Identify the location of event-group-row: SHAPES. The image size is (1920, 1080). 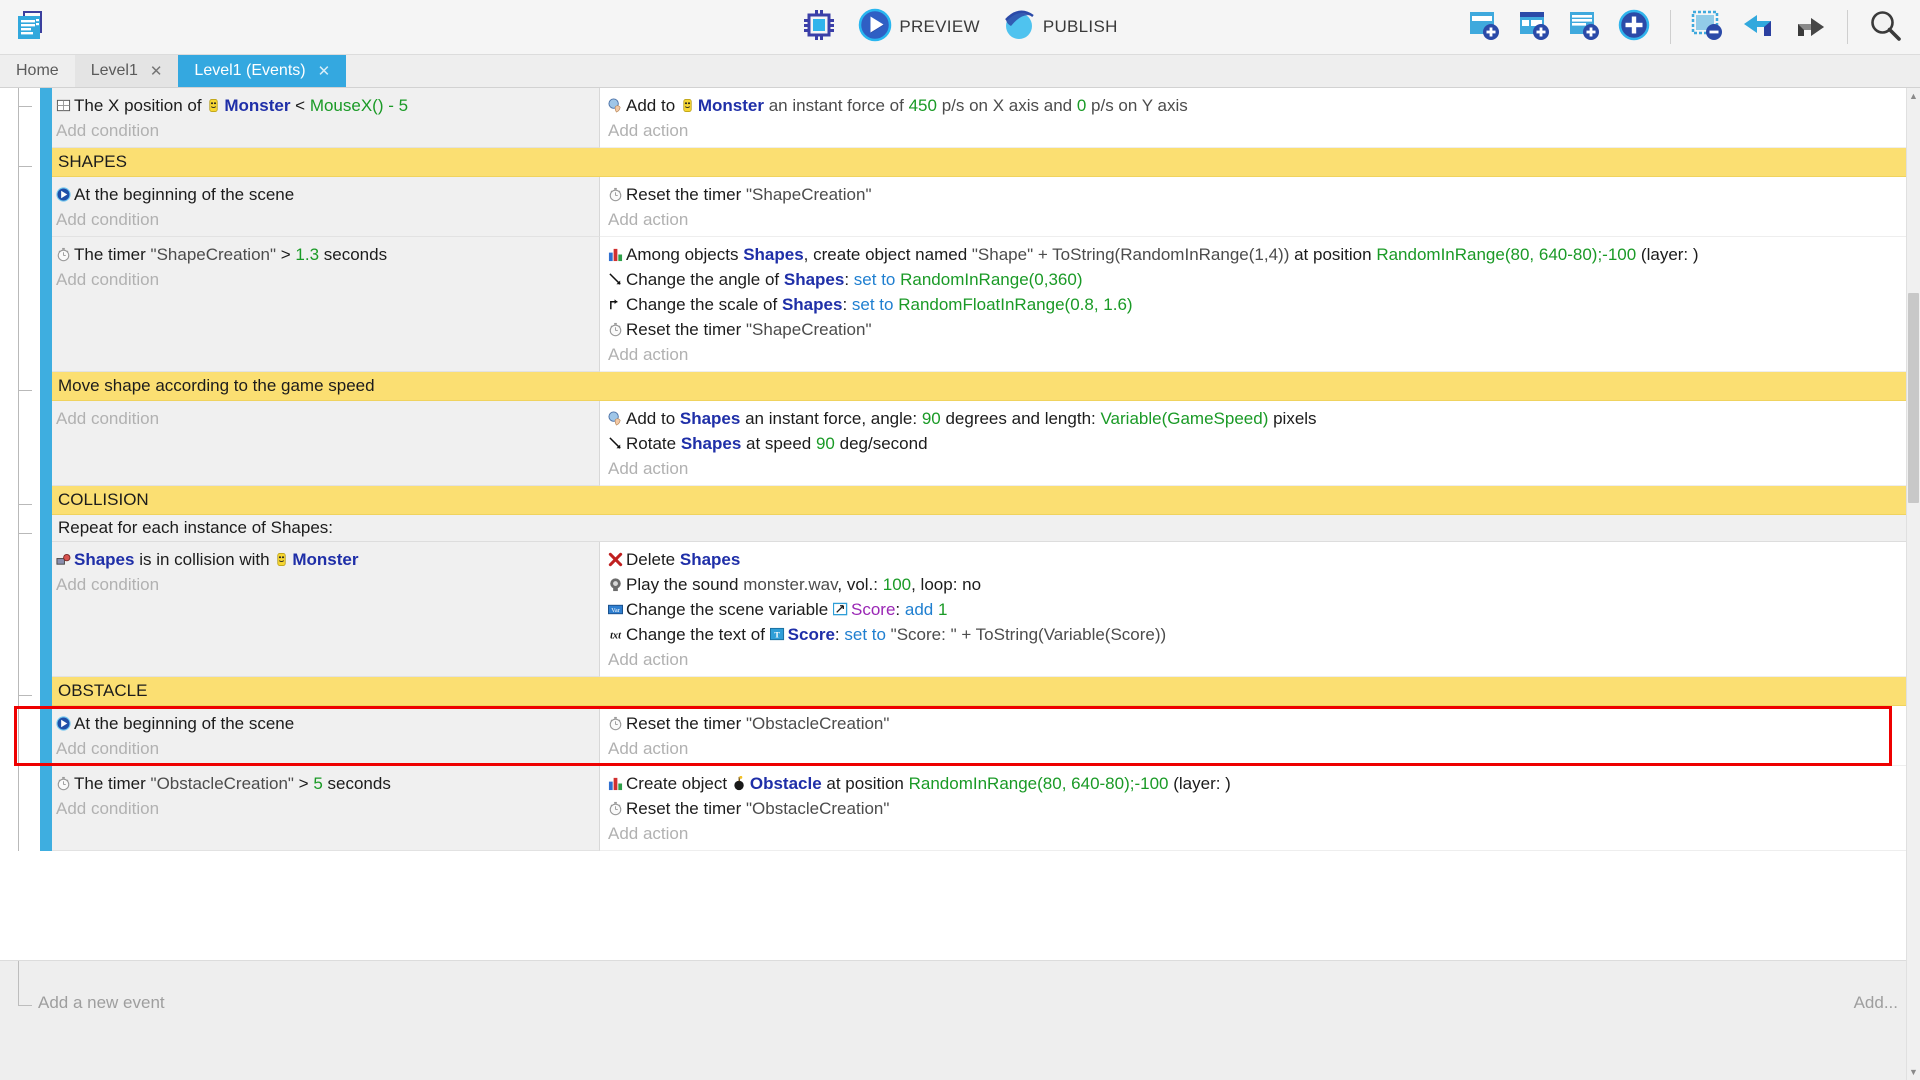
(986, 162).